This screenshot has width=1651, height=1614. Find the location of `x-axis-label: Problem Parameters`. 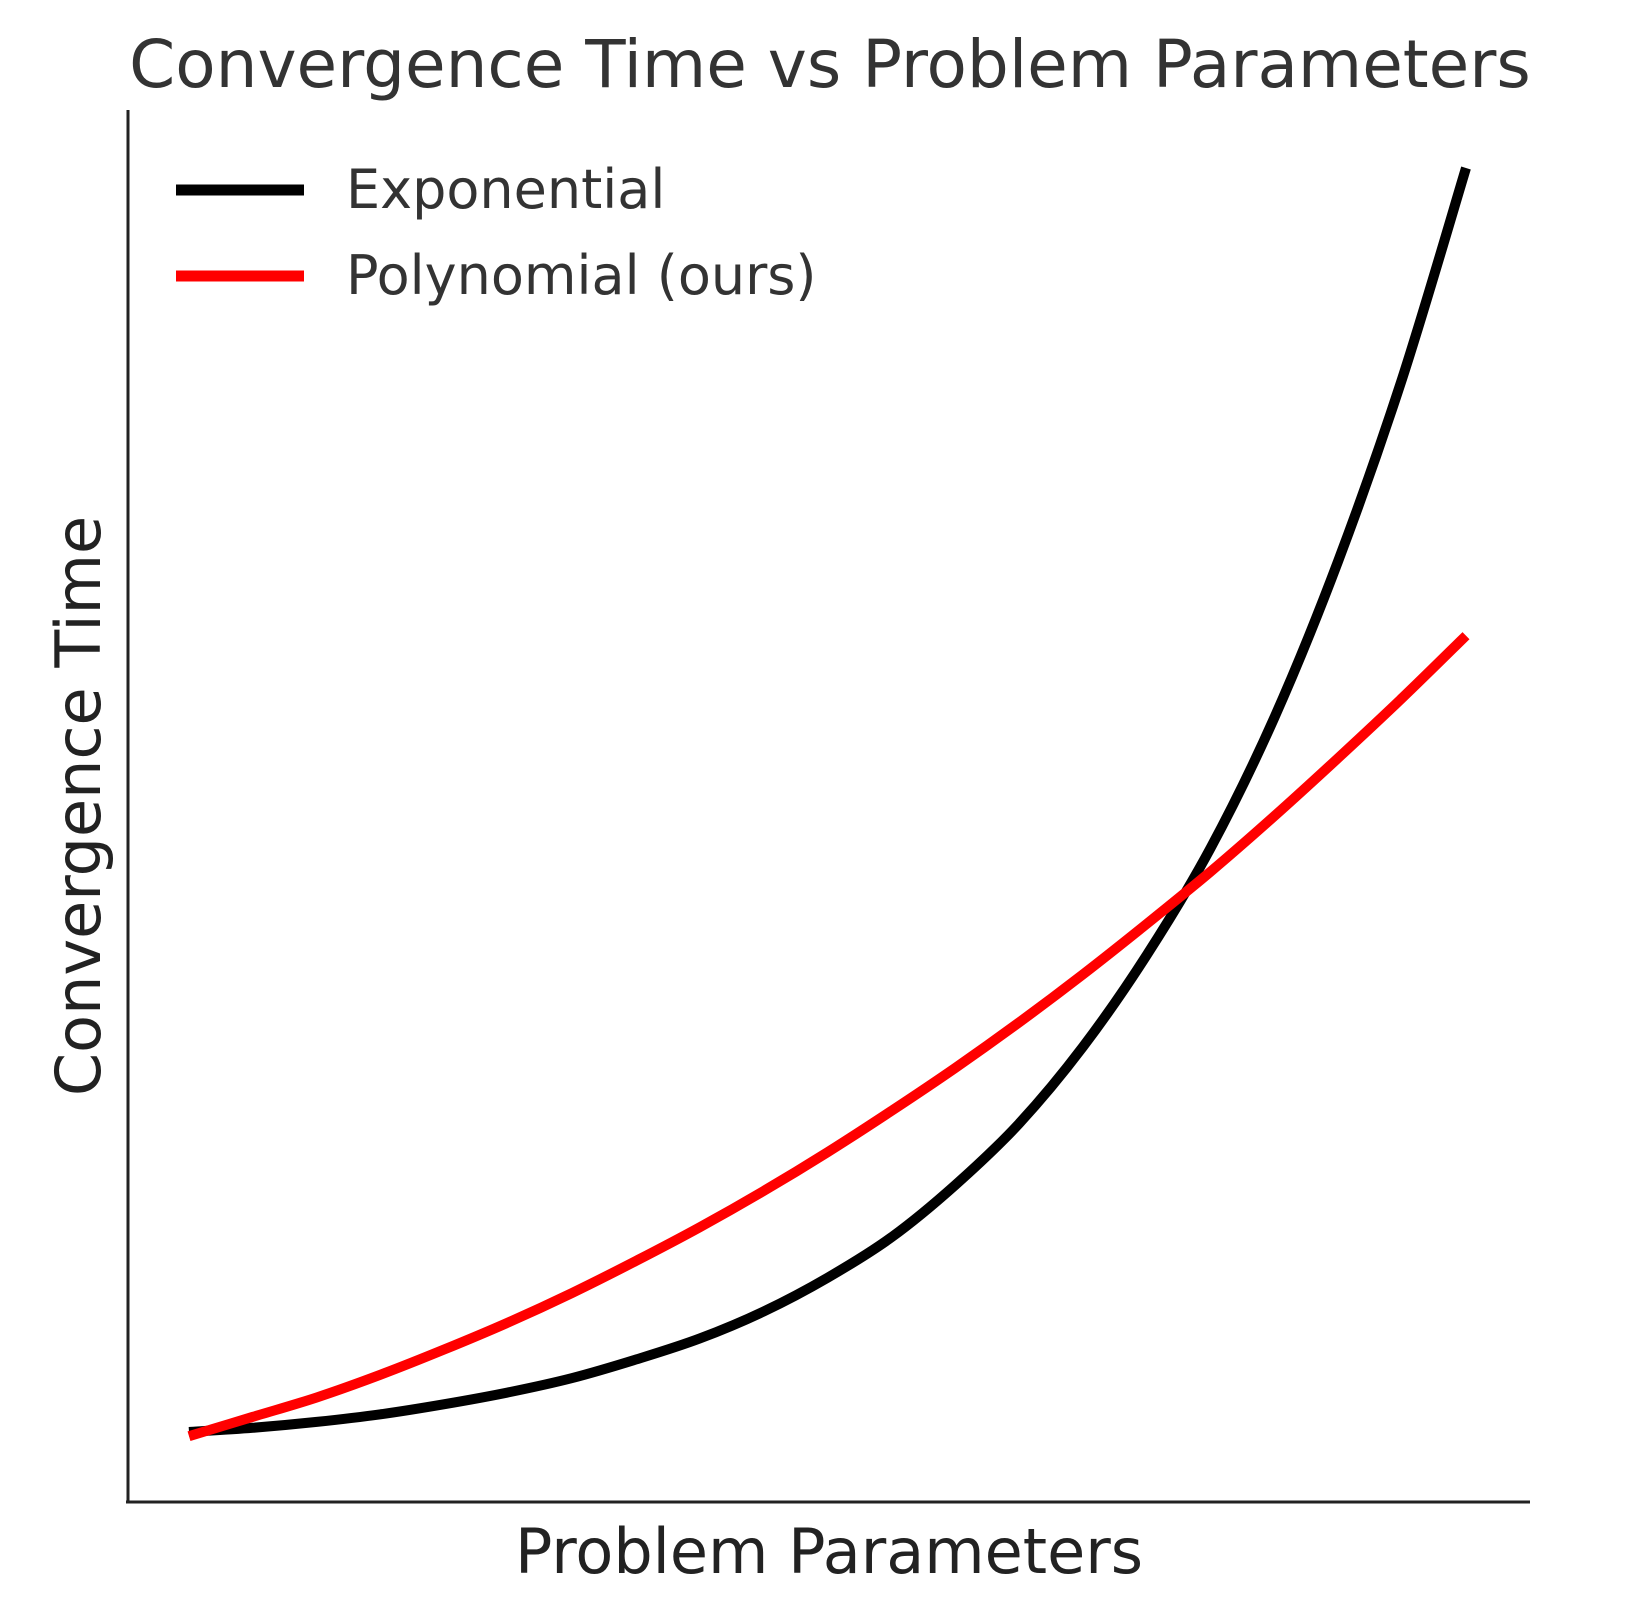

x-axis-label: Problem Parameters is located at coordinates (829, 1551).